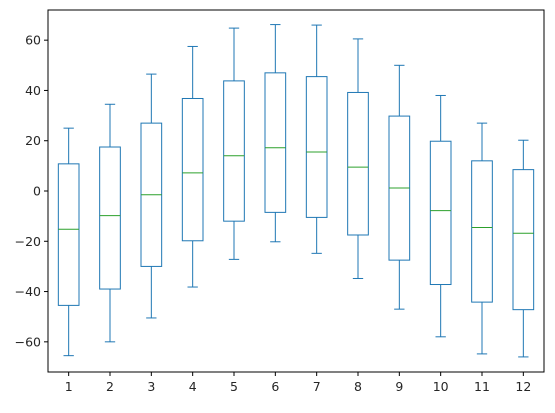  Describe the element at coordinates (28, 291) in the screenshot. I see `y-tick-label: −40` at that location.